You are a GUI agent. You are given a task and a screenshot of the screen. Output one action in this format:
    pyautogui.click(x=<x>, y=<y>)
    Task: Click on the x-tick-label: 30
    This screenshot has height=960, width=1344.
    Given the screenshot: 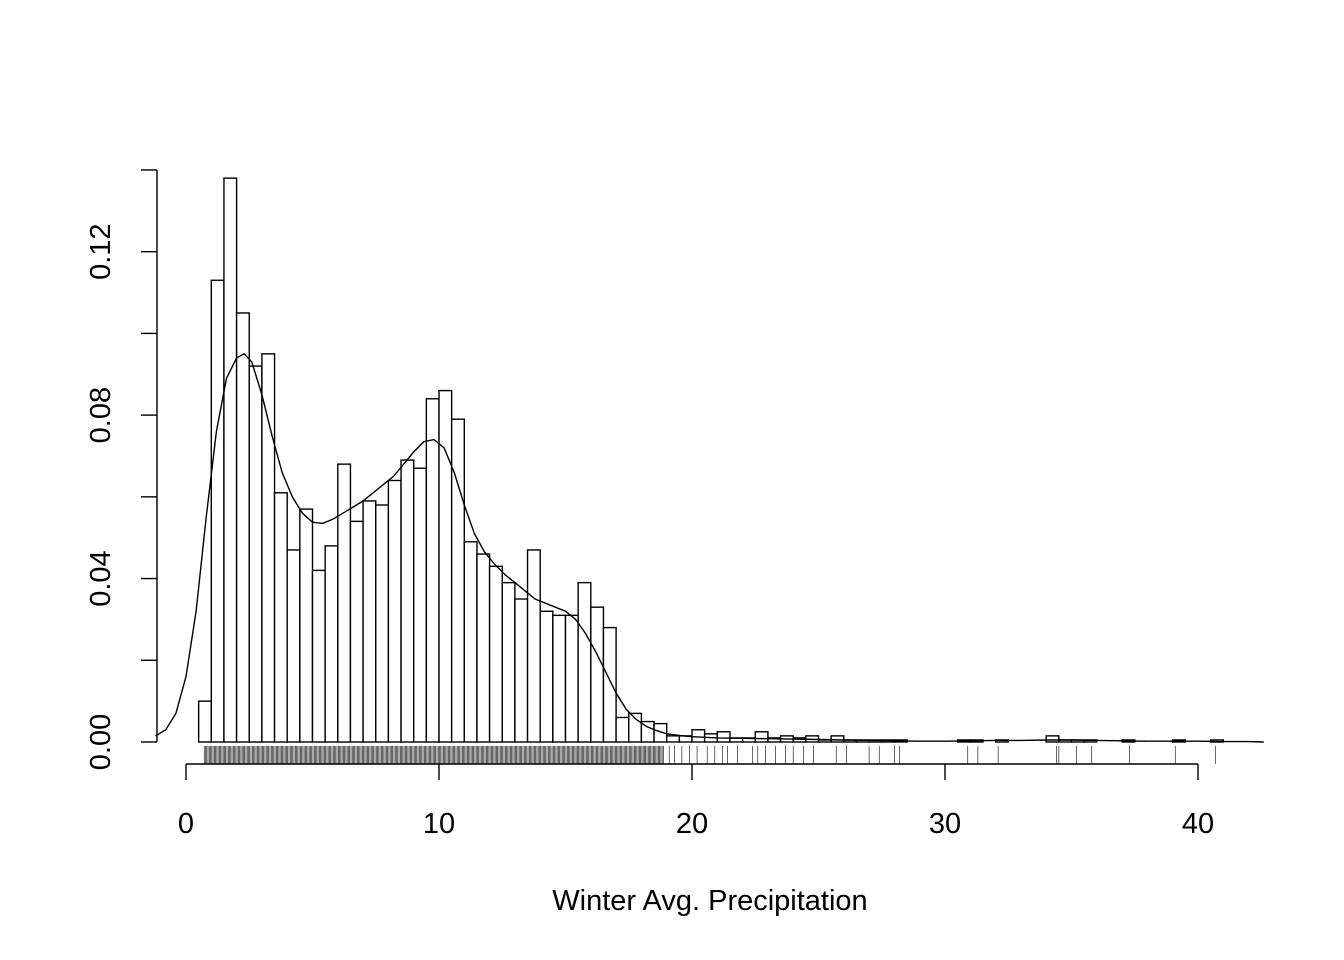 What is the action you would take?
    pyautogui.click(x=945, y=824)
    